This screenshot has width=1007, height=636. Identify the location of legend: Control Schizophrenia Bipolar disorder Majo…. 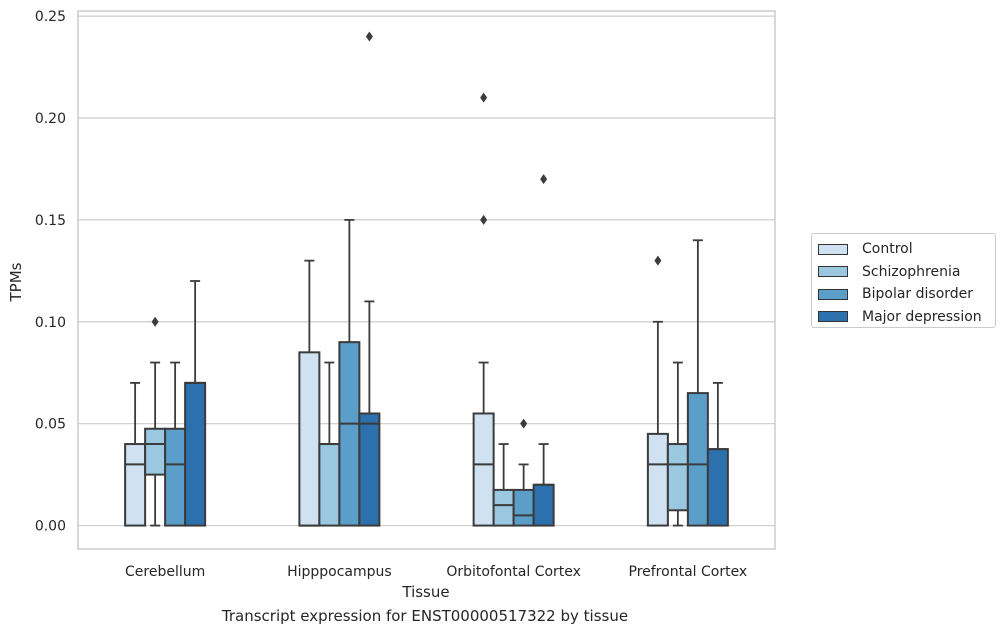
(903, 280).